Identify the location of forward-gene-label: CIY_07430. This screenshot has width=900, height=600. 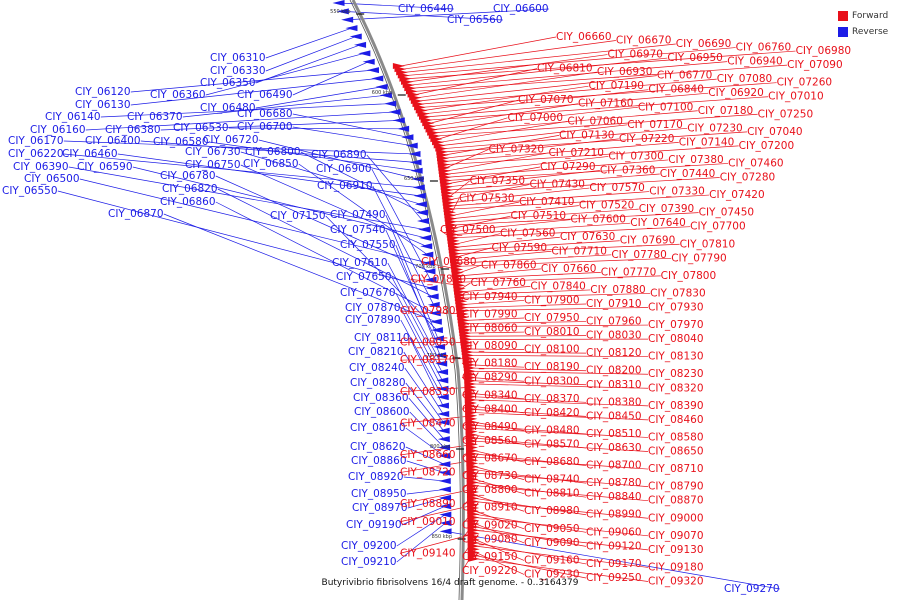
(557, 185).